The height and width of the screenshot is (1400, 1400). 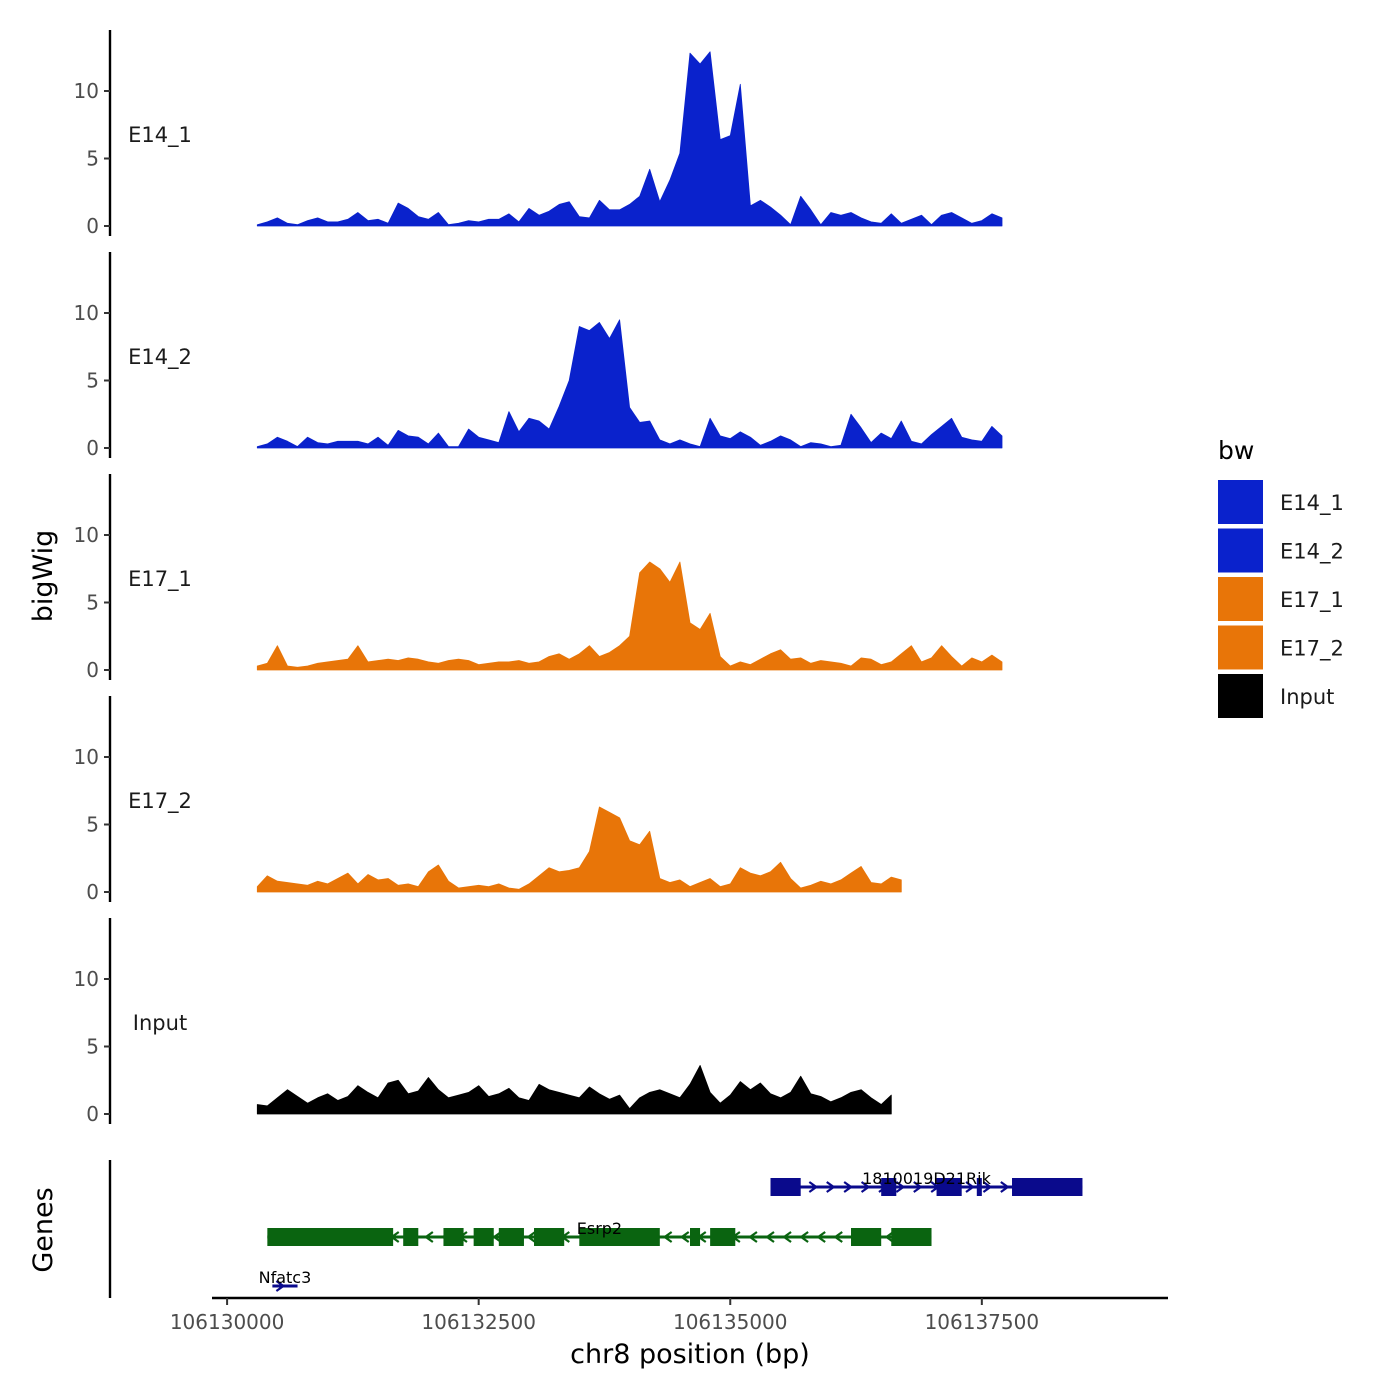 What do you see at coordinates (160, 357) in the screenshot?
I see `track-label: E14_2` at bounding box center [160, 357].